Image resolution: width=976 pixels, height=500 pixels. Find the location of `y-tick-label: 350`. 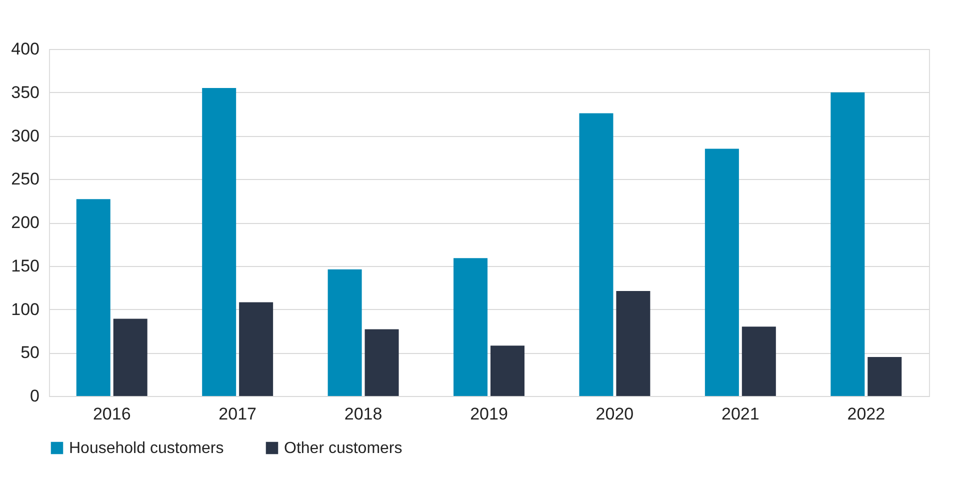

y-tick-label: 350 is located at coordinates (25, 92).